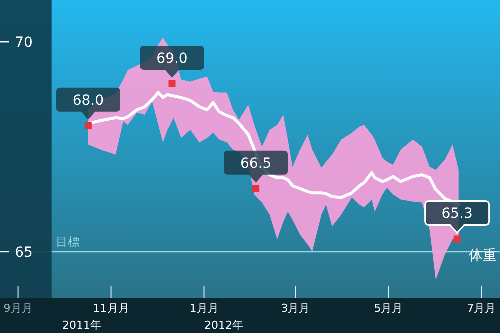 This screenshot has width=500, height=333. What do you see at coordinates (224, 325) in the screenshot?
I see `text: 2012年` at bounding box center [224, 325].